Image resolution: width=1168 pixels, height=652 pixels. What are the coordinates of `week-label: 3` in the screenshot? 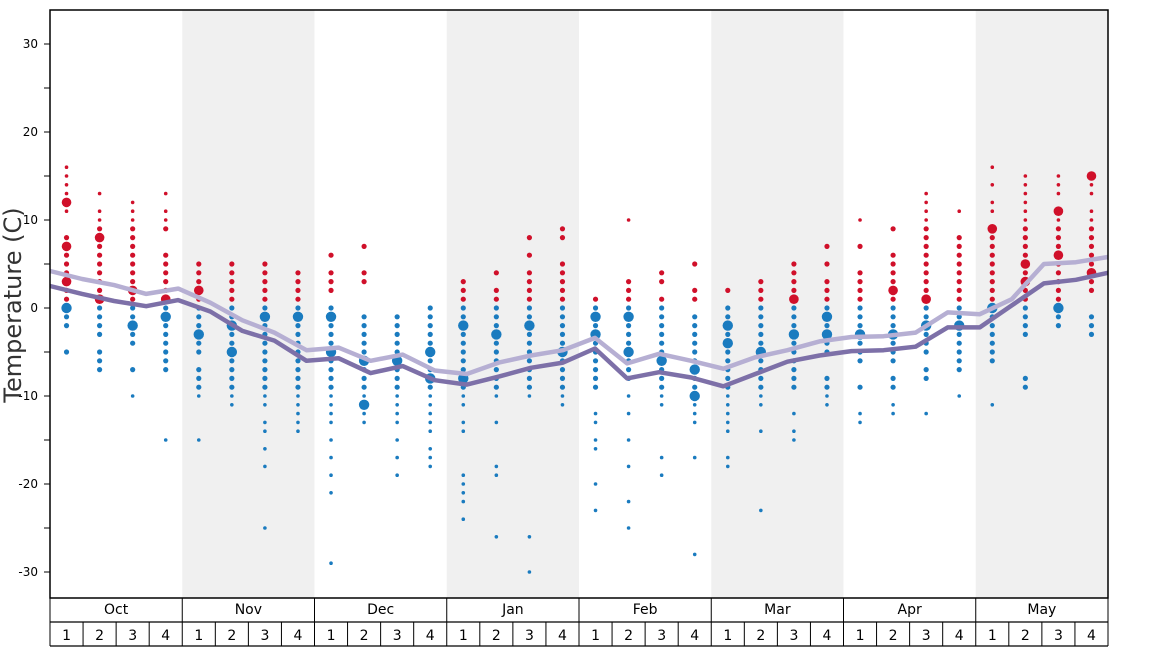 It's located at (264, 636).